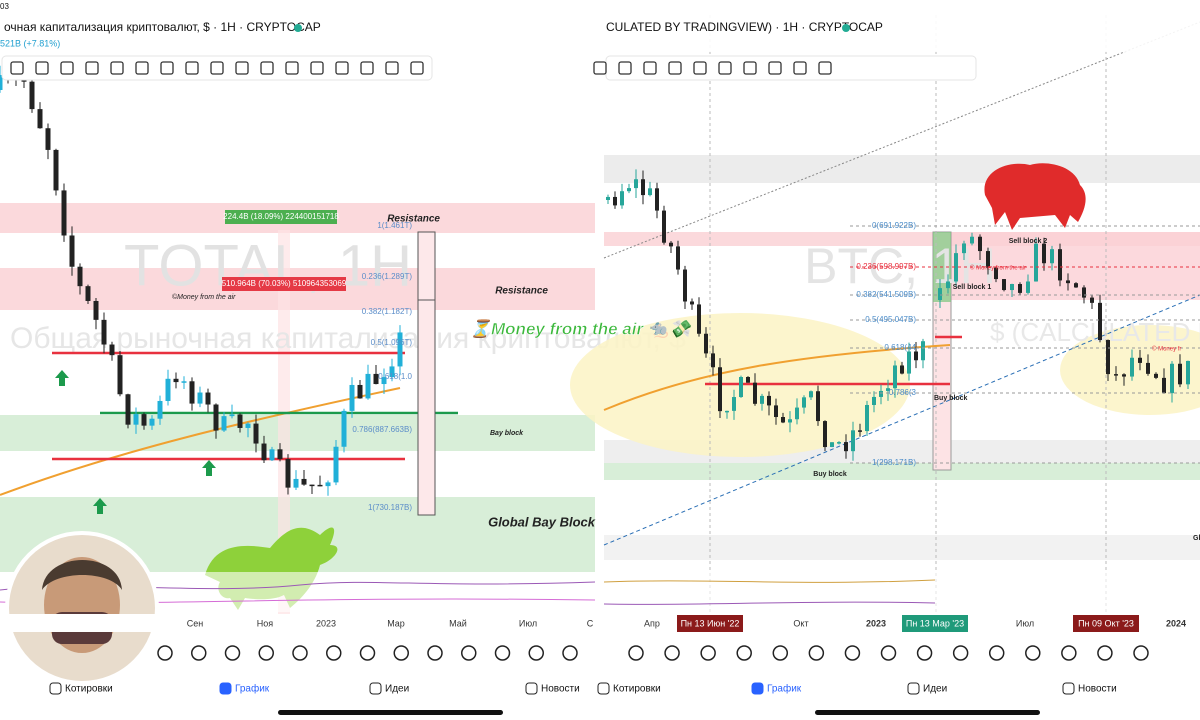 The height and width of the screenshot is (720, 1200). I want to click on zone-label: Sell block 2, so click(1028, 241).